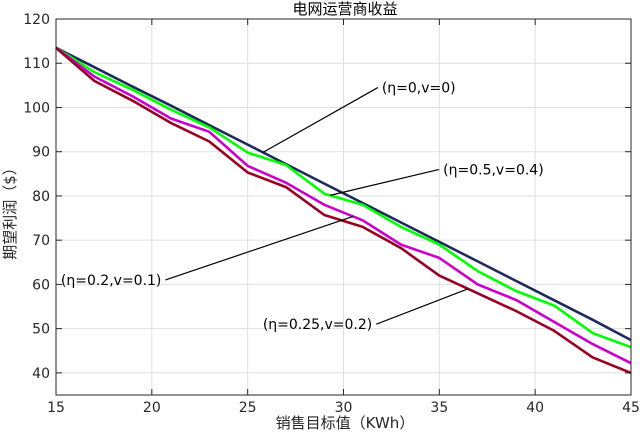  Describe the element at coordinates (10, 210) in the screenshot. I see `y-axis-title: 期望利润（$）` at that location.